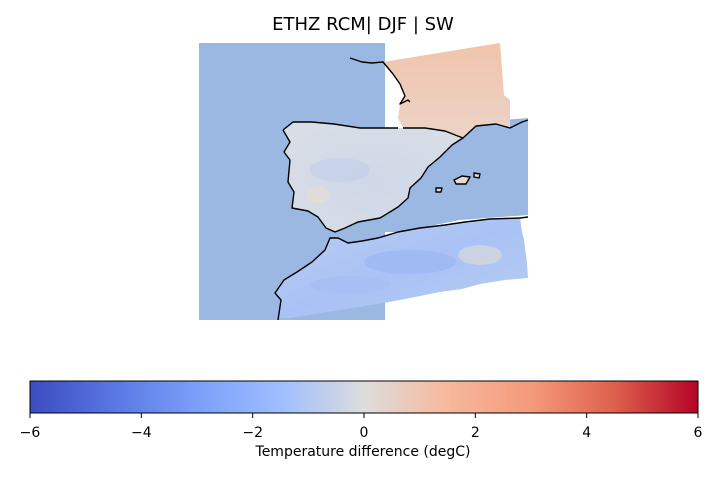 This screenshot has width=720, height=480. Describe the element at coordinates (410, 262) in the screenshot. I see `africa-cool-patch` at that location.